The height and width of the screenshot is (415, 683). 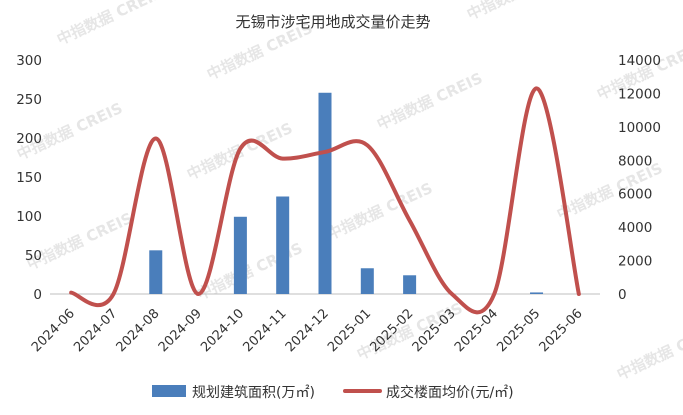 I want to click on x-tick-label: 2024-10, so click(x=222, y=330).